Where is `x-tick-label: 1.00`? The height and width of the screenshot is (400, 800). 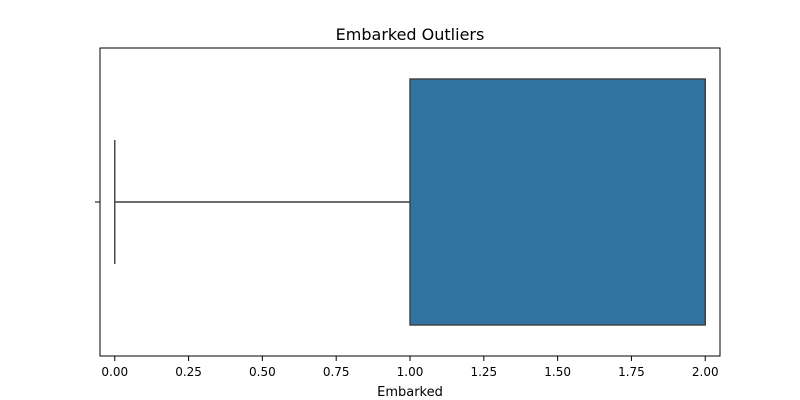
x-tick-label: 1.00 is located at coordinates (410, 372).